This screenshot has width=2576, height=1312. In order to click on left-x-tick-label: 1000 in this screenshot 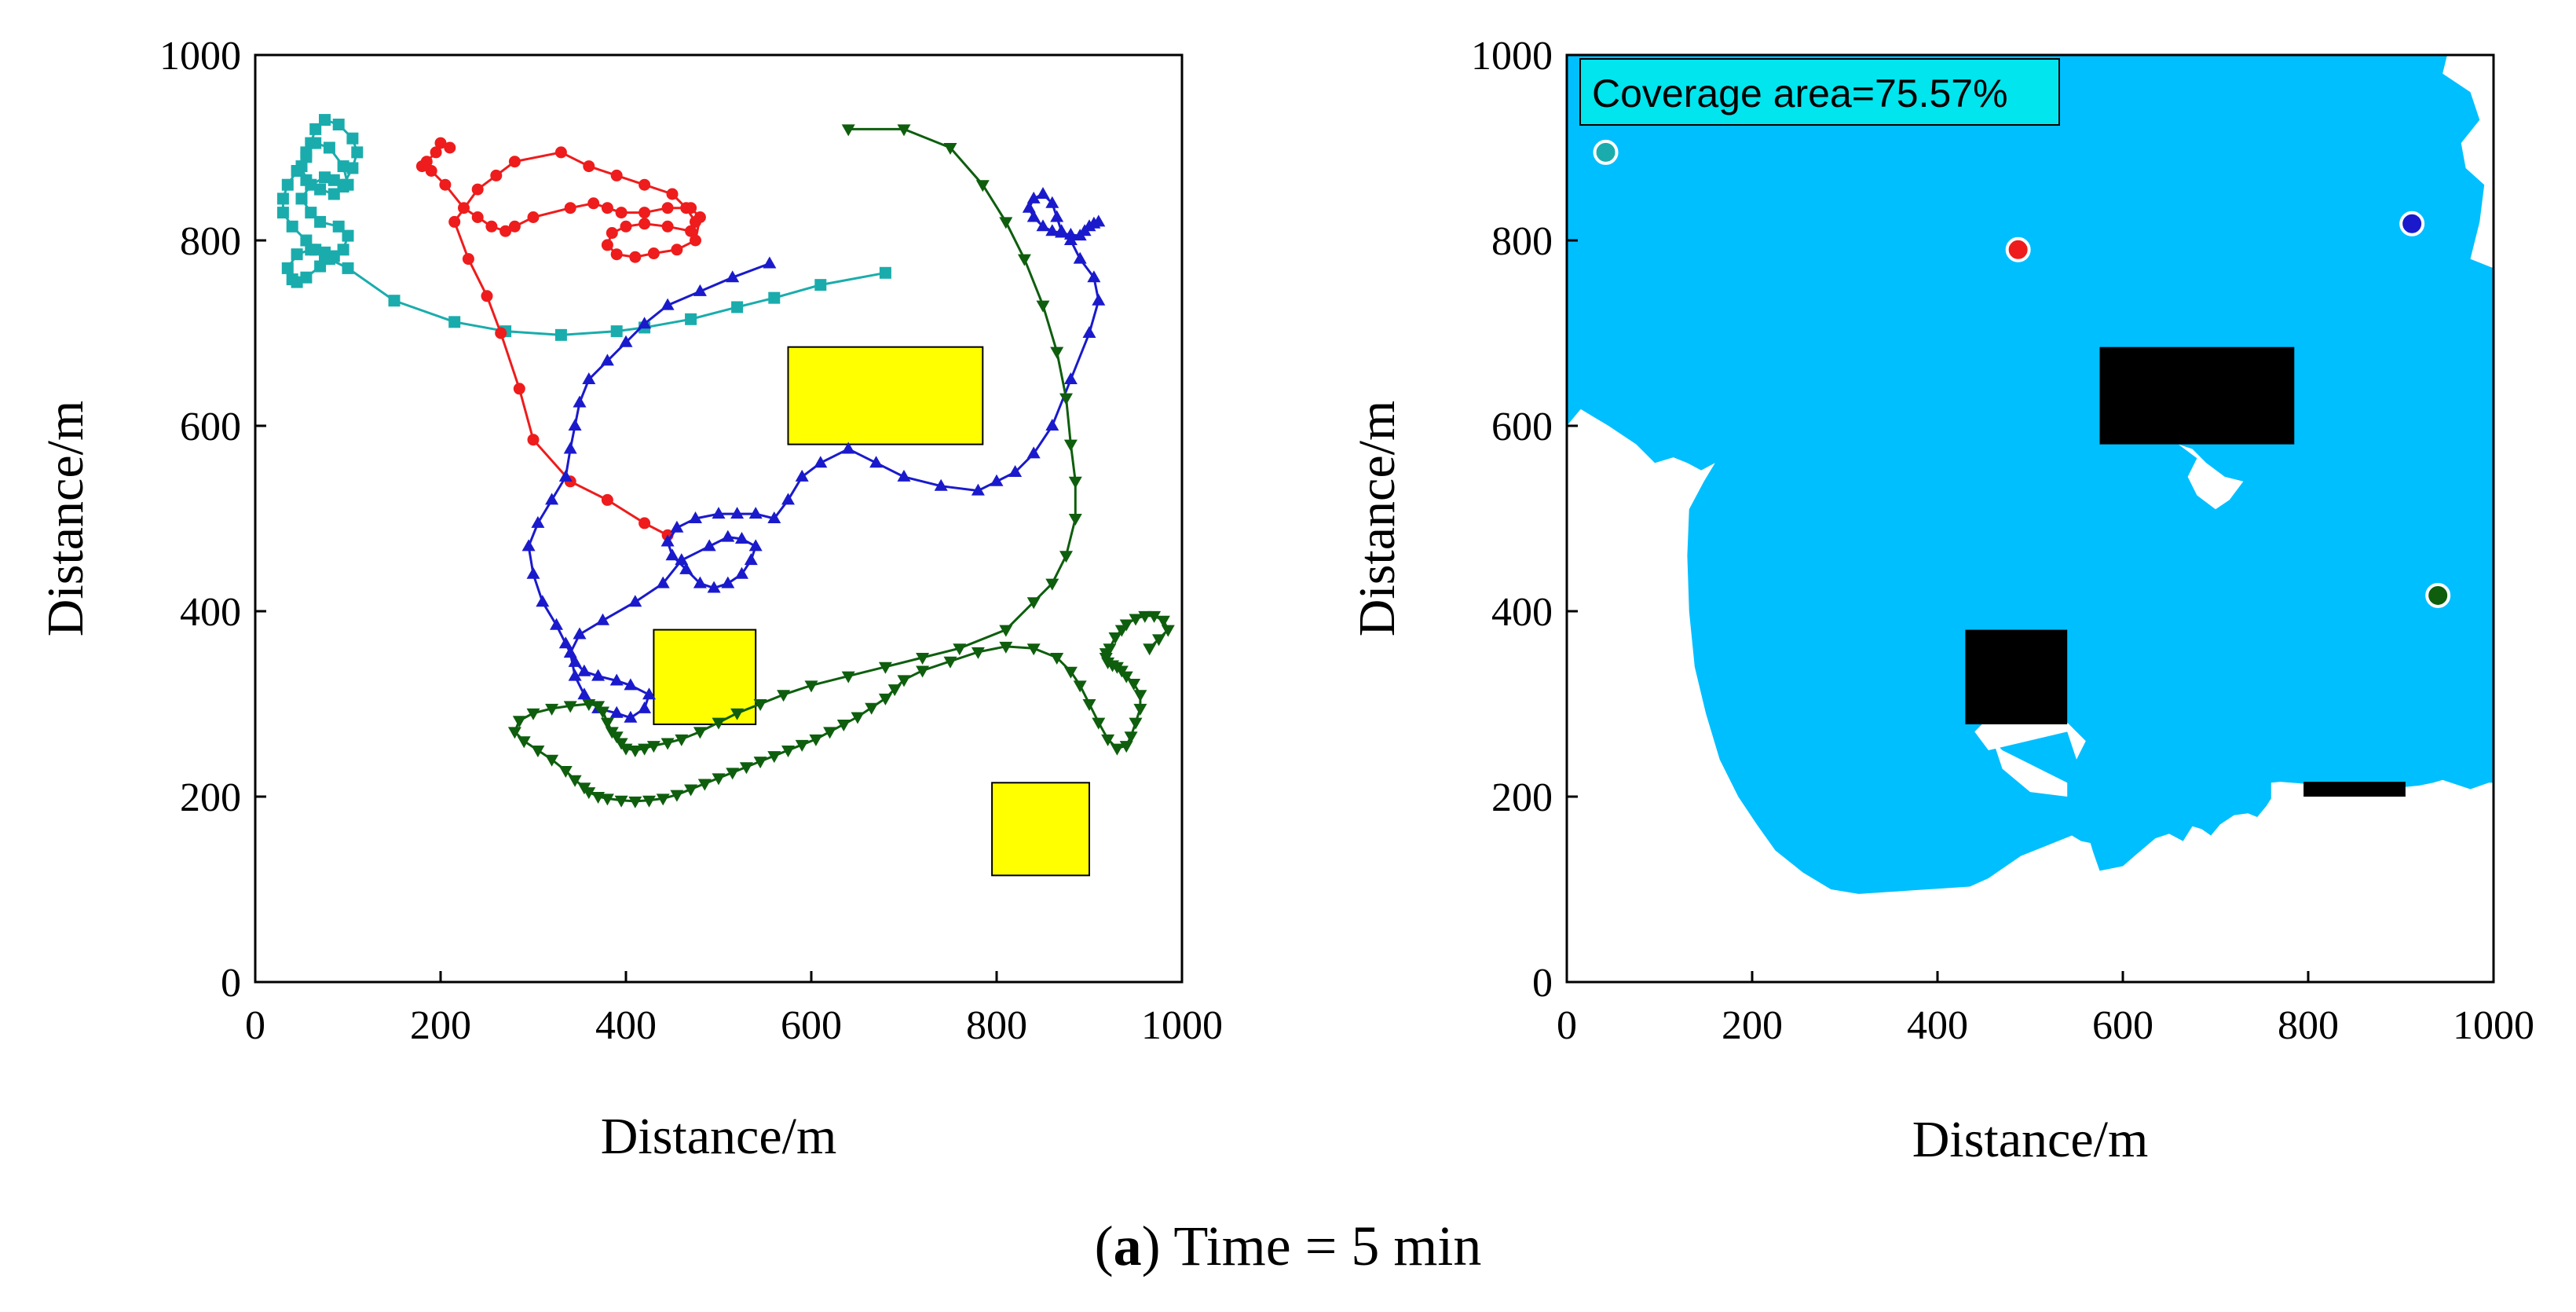, I will do `click(1182, 1026)`.